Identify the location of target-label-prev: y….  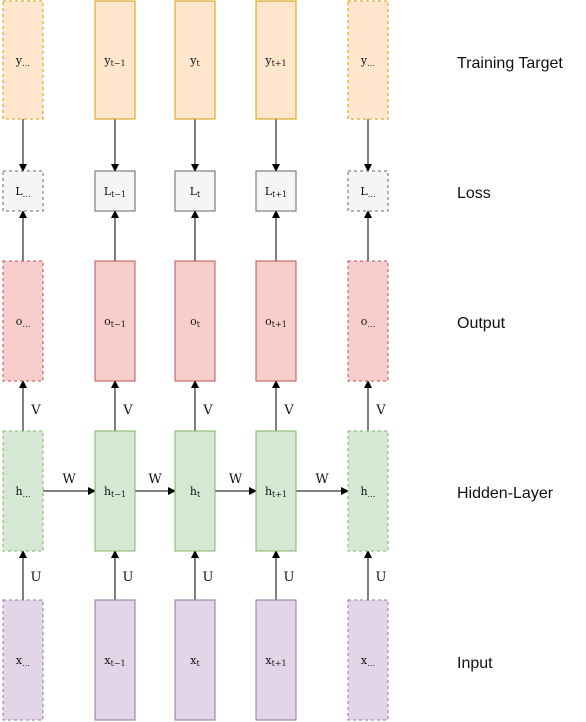
(22, 61).